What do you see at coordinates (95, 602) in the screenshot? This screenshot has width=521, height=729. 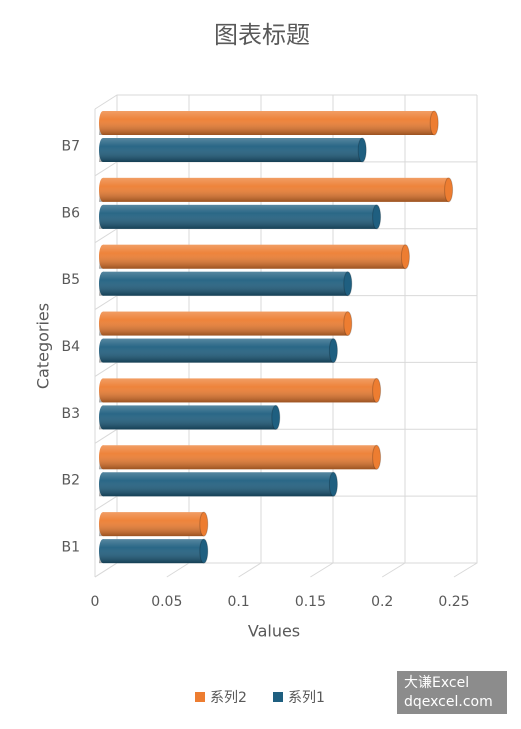 I see `x-tick-label: 0` at bounding box center [95, 602].